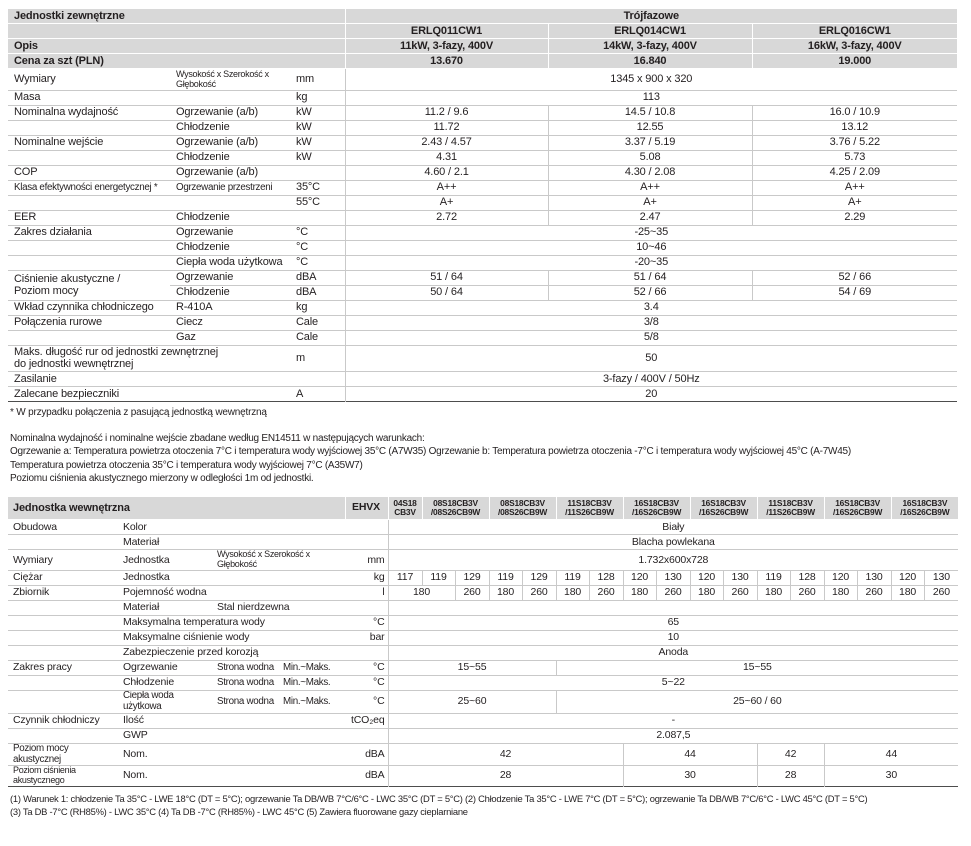  I want to click on table-row: GWP 2.087,5, so click(483, 735).